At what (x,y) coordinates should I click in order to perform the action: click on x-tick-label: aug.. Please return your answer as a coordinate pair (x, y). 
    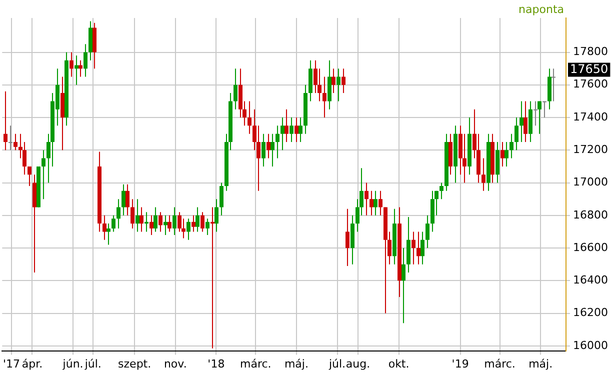
    Looking at the image, I should click on (358, 363).